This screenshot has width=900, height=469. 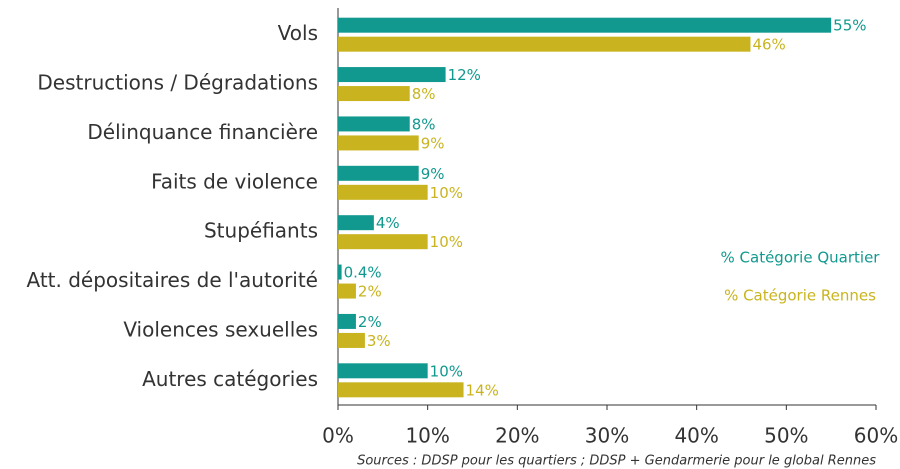 What do you see at coordinates (388, 223) in the screenshot?
I see `value-label: 4%` at bounding box center [388, 223].